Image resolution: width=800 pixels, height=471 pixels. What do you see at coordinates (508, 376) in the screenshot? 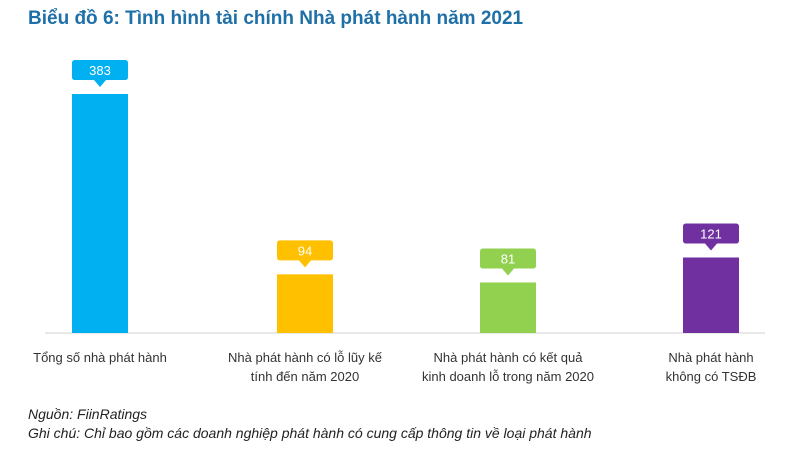
I see `category-label-3-line-2: kinh doanh lỗ trong năm 2020` at bounding box center [508, 376].